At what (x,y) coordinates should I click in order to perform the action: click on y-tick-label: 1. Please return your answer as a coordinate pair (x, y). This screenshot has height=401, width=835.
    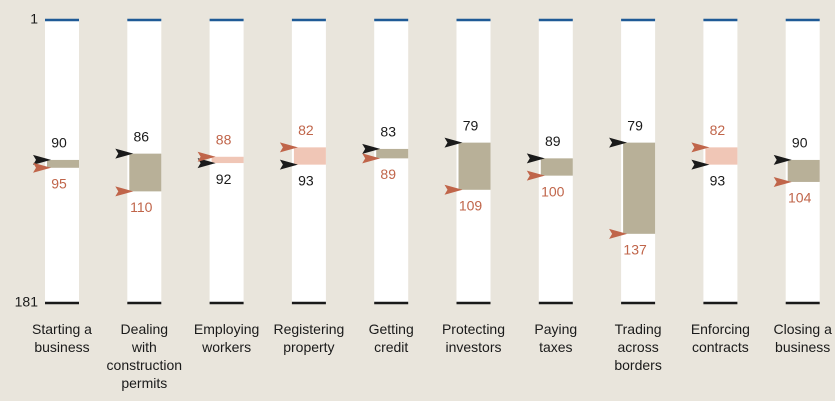
    Looking at the image, I should click on (34, 19).